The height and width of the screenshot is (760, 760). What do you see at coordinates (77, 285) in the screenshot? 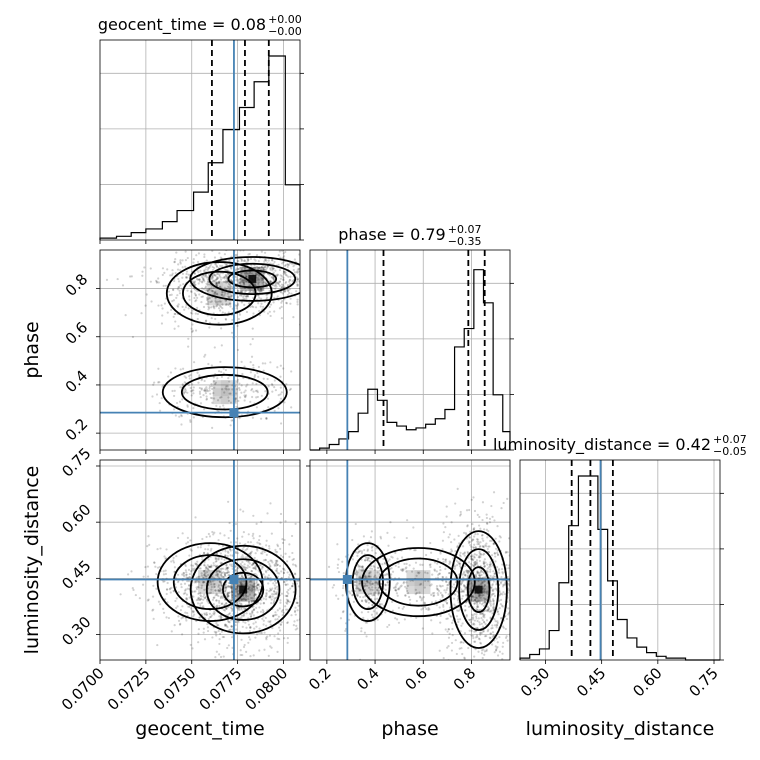
I see `y-tick-label: 0.8` at bounding box center [77, 285].